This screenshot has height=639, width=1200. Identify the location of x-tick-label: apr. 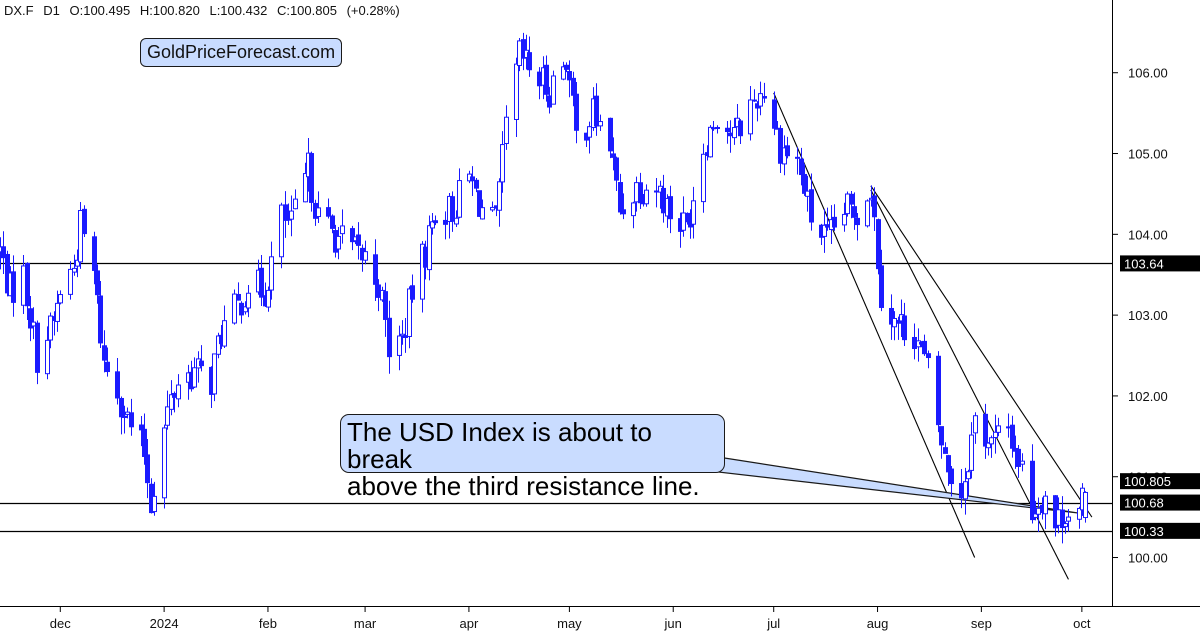
(469, 623).